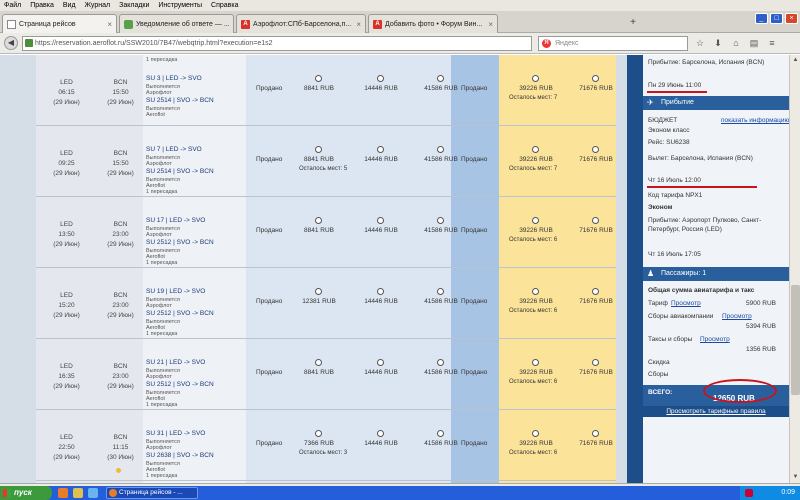  I want to click on tray-icon, so click(749, 493).